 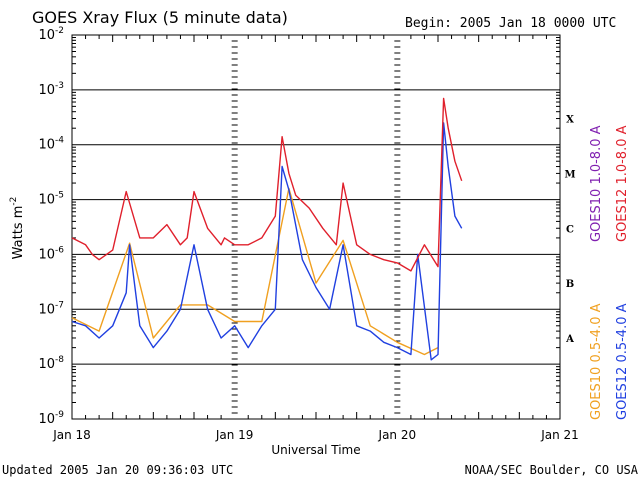 I want to click on y-tick-exp: -8, so click(x=59, y=360).